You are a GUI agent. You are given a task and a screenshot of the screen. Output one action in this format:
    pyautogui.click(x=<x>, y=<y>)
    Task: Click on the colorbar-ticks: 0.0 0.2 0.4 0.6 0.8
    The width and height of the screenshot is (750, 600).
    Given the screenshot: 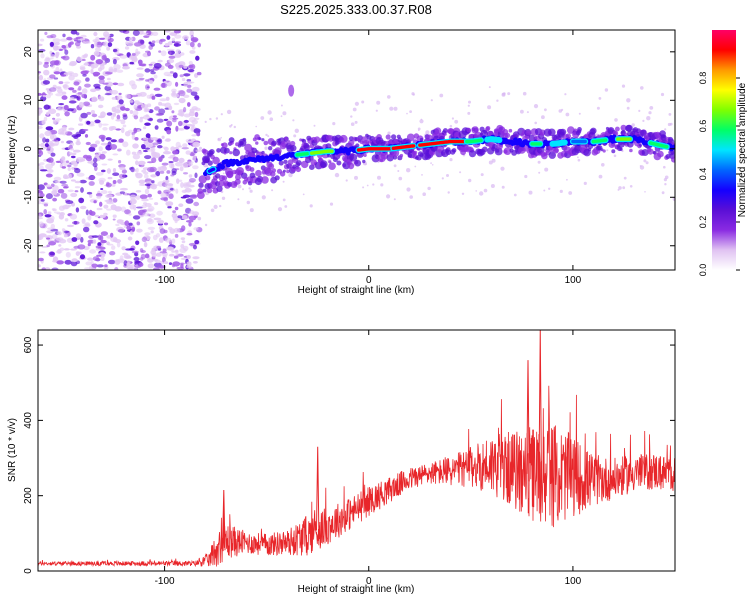 What is the action you would take?
    pyautogui.click(x=719, y=174)
    